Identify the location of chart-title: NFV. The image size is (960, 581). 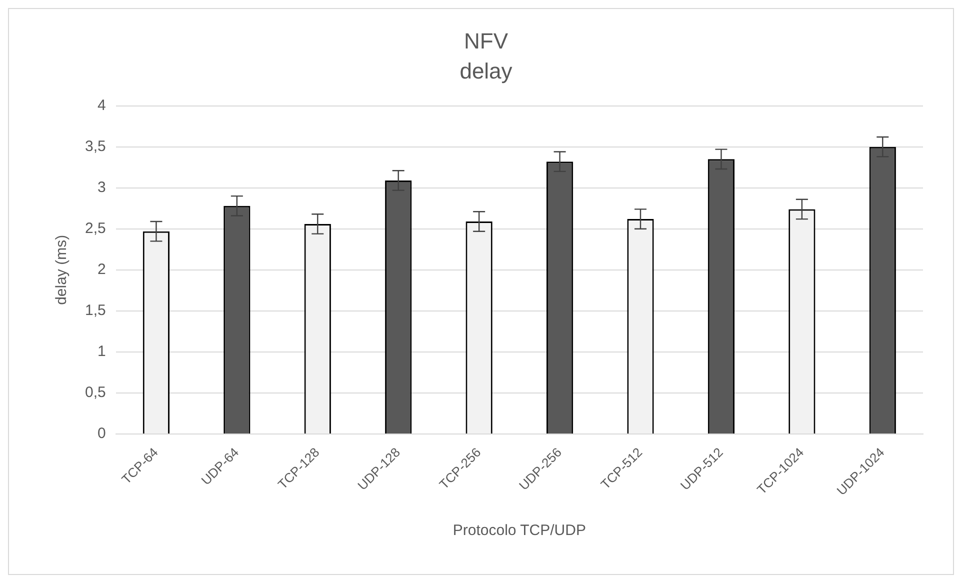
(486, 41).